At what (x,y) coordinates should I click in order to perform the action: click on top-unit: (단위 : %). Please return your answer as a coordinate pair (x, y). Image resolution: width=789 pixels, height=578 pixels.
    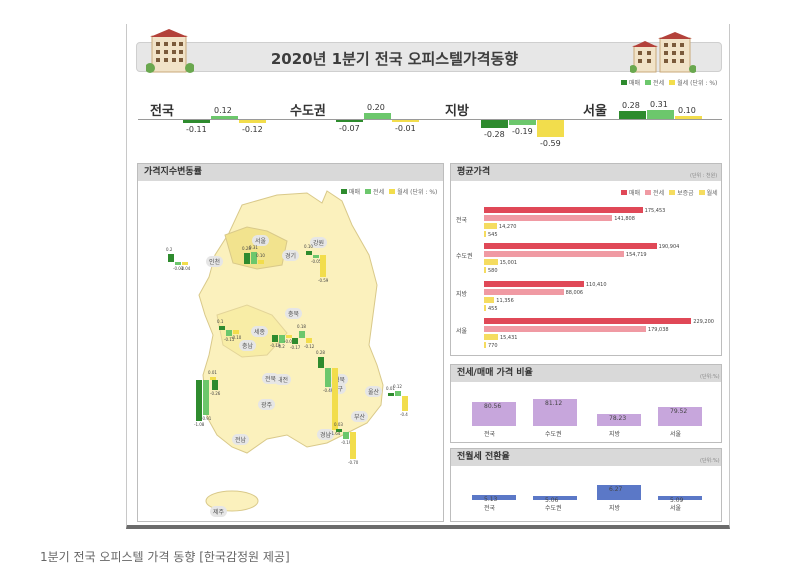
    Looking at the image, I should click on (704, 83).